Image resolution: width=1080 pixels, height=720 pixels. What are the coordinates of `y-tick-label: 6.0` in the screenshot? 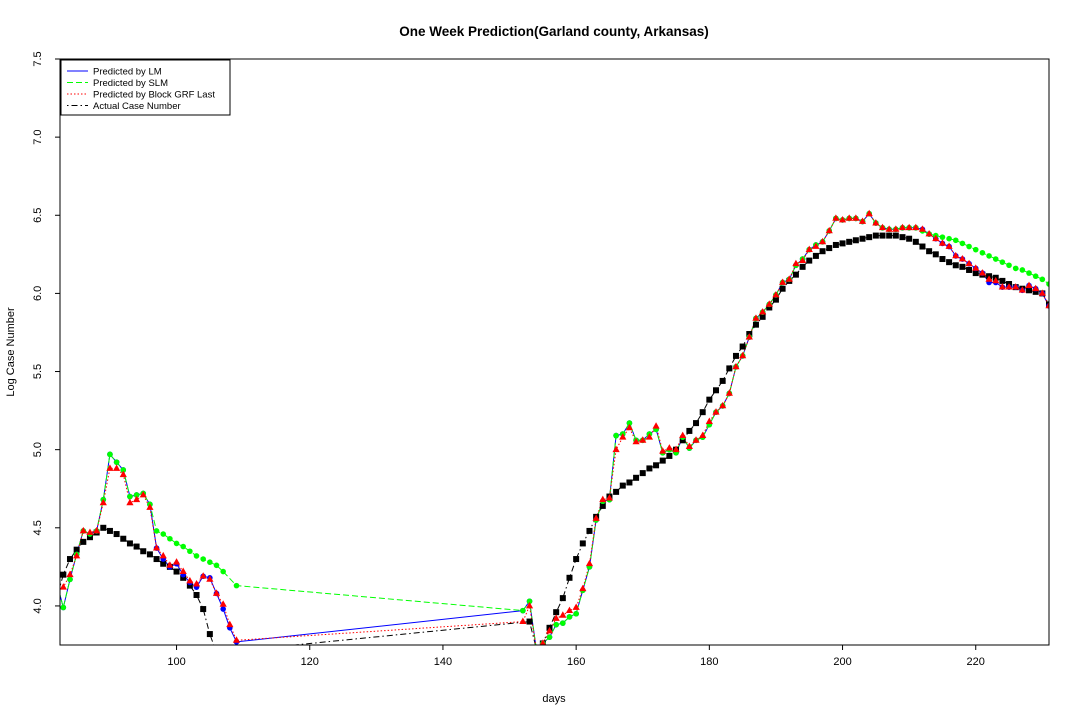 It's located at (38, 293).